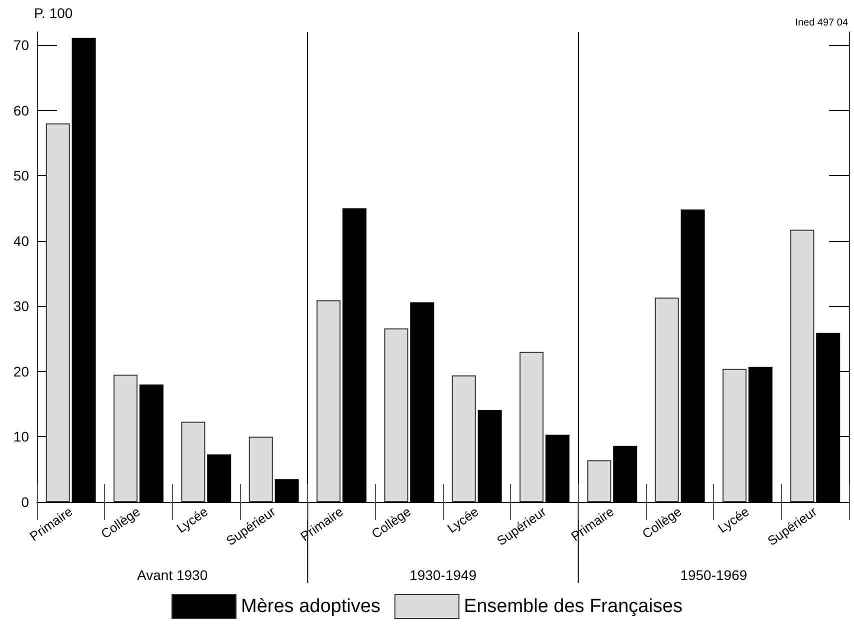 The image size is (854, 628). I want to click on y-tick-label: 0, so click(25, 502).